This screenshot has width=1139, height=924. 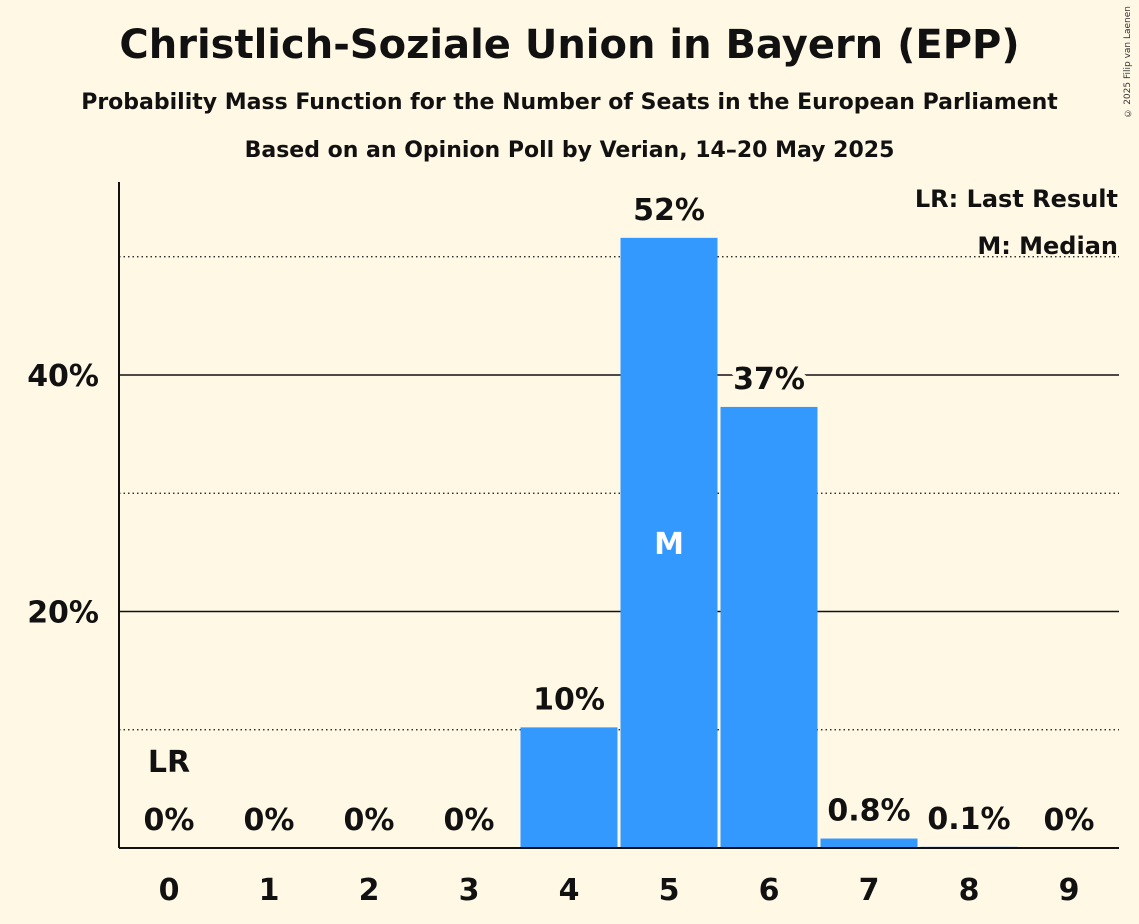 What do you see at coordinates (569, 699) in the screenshot?
I see `bar-value-label: 10%` at bounding box center [569, 699].